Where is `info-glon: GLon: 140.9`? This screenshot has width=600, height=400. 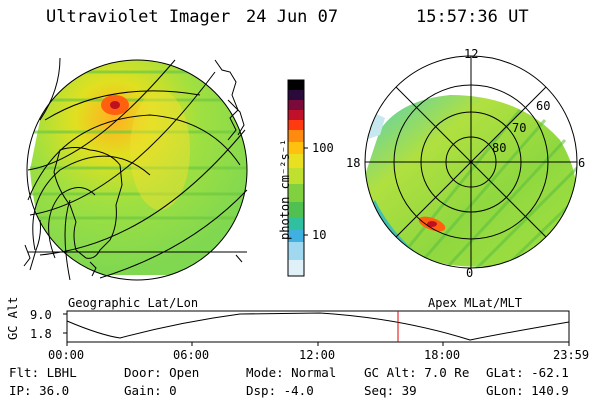 info-glon: GLon: 140.9 is located at coordinates (527, 390).